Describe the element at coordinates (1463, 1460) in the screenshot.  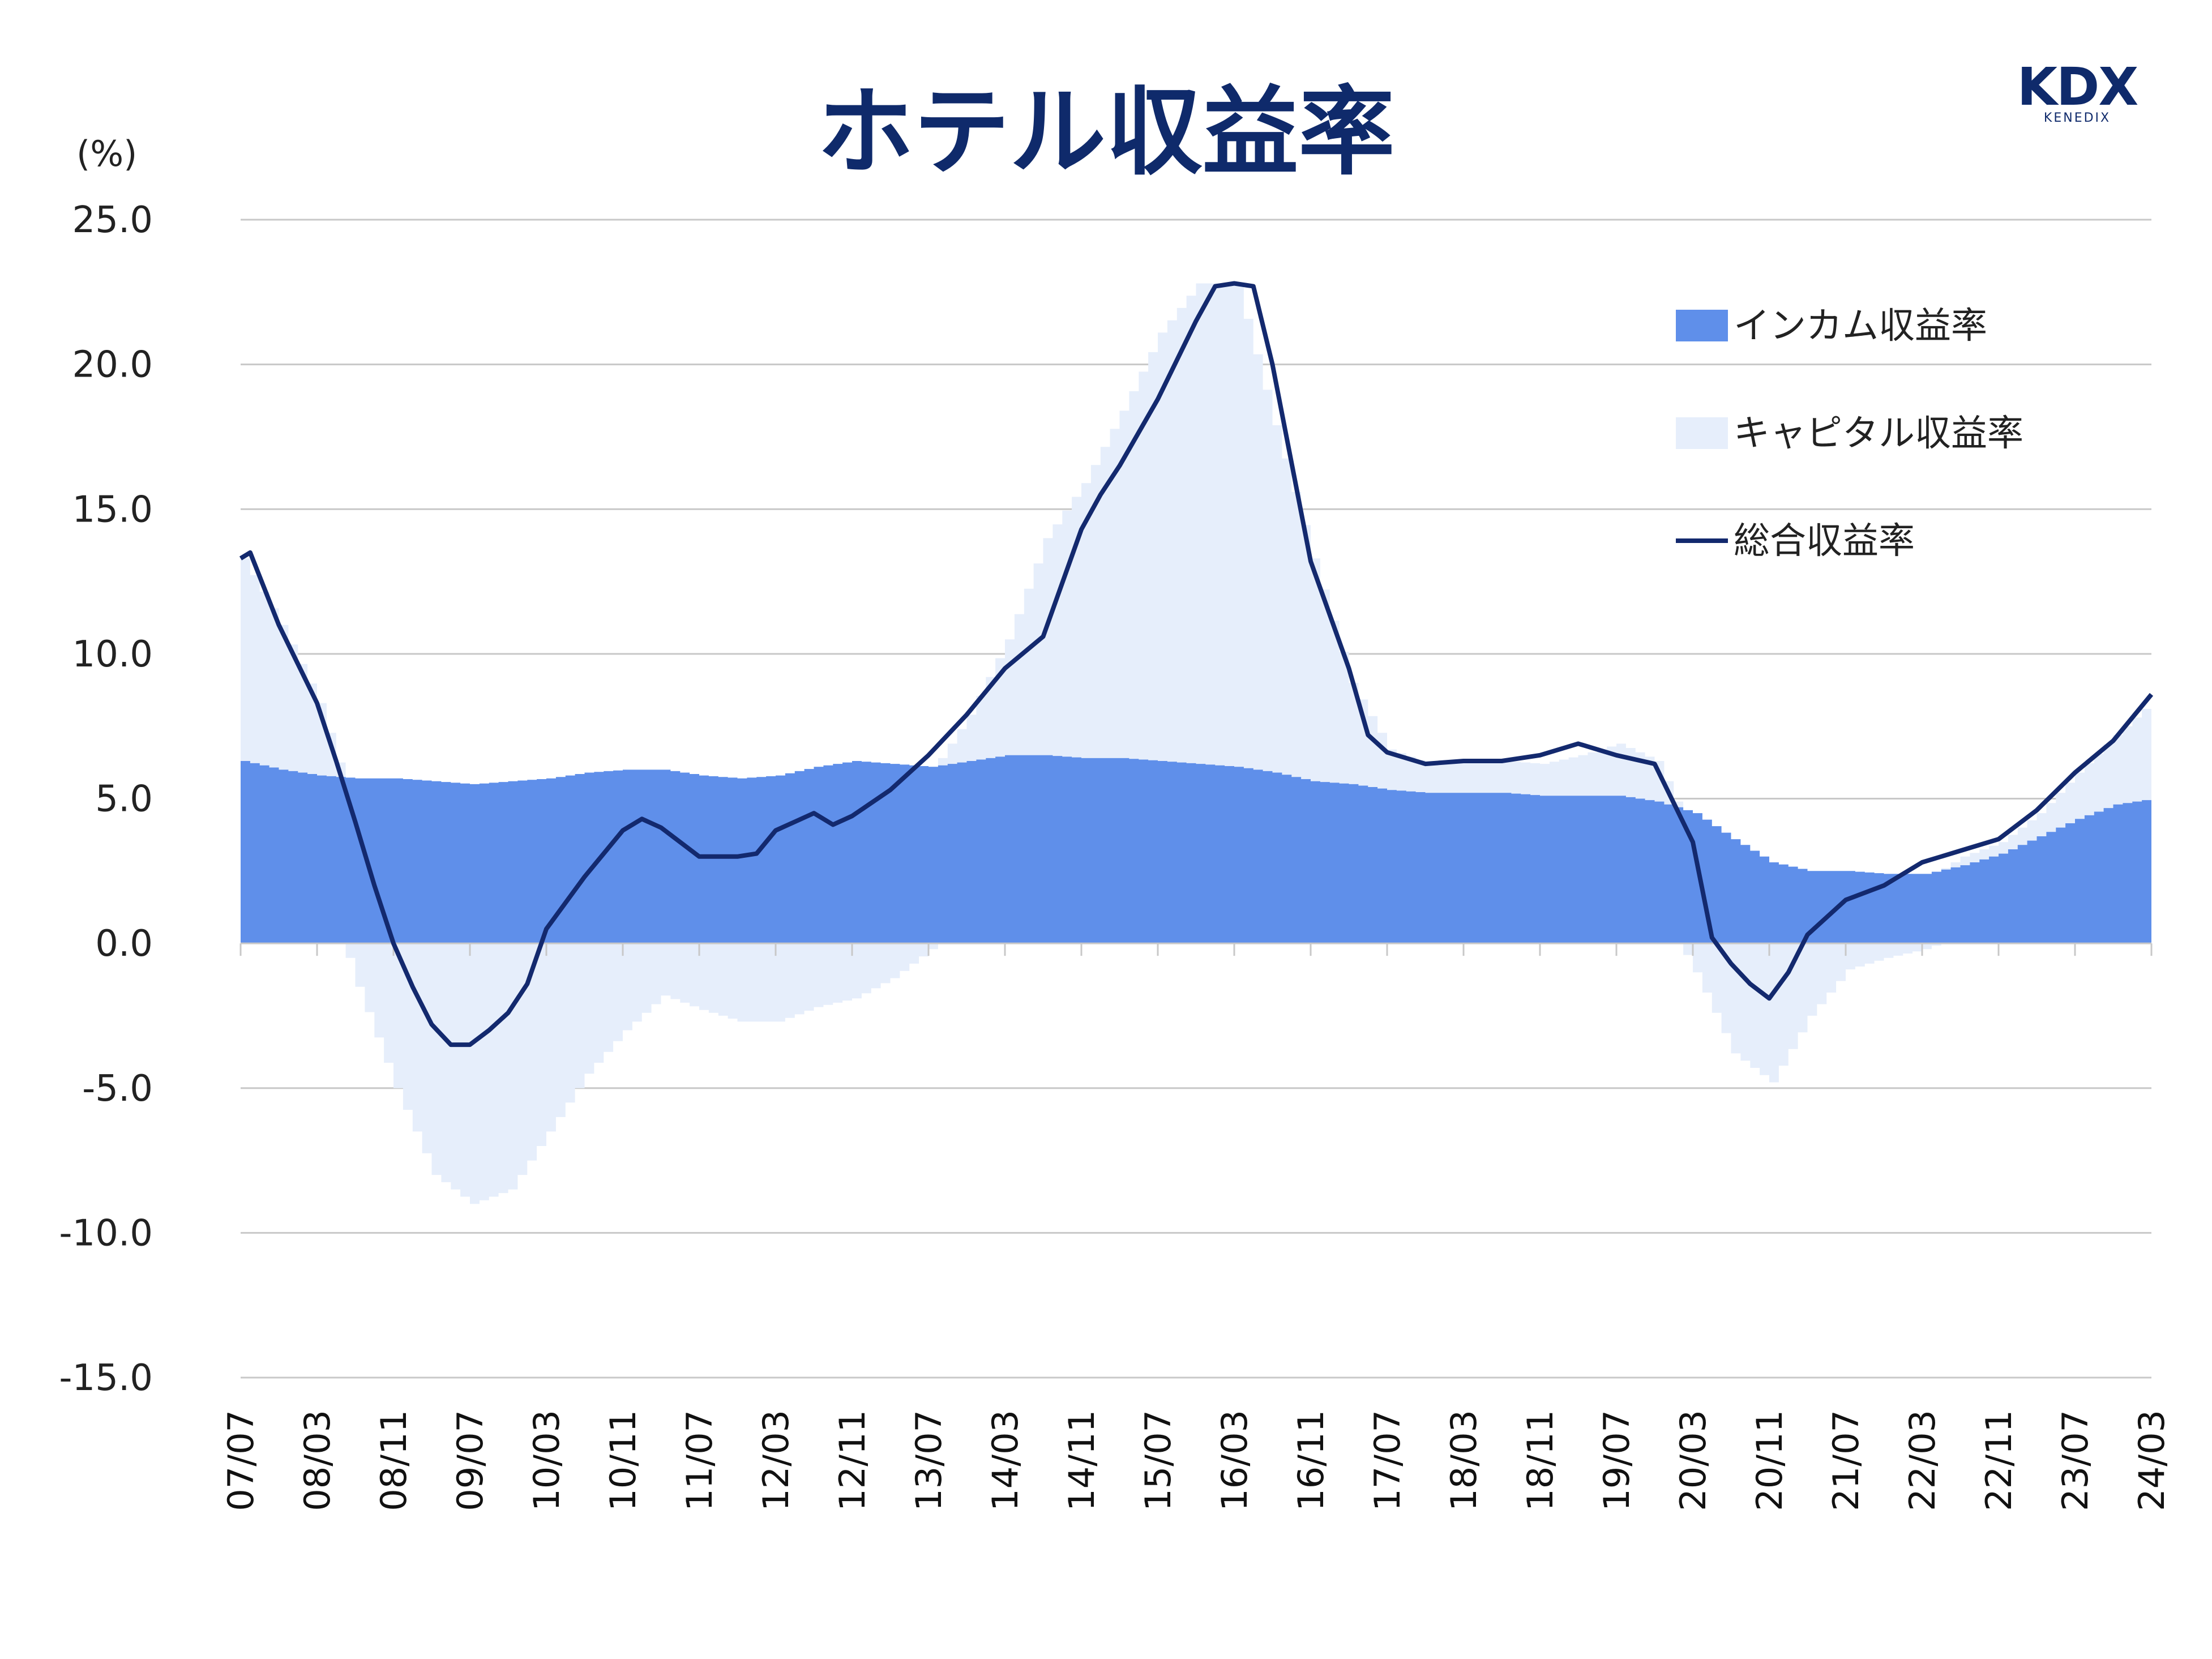
I see `x-tick-label: 18/03` at that location.